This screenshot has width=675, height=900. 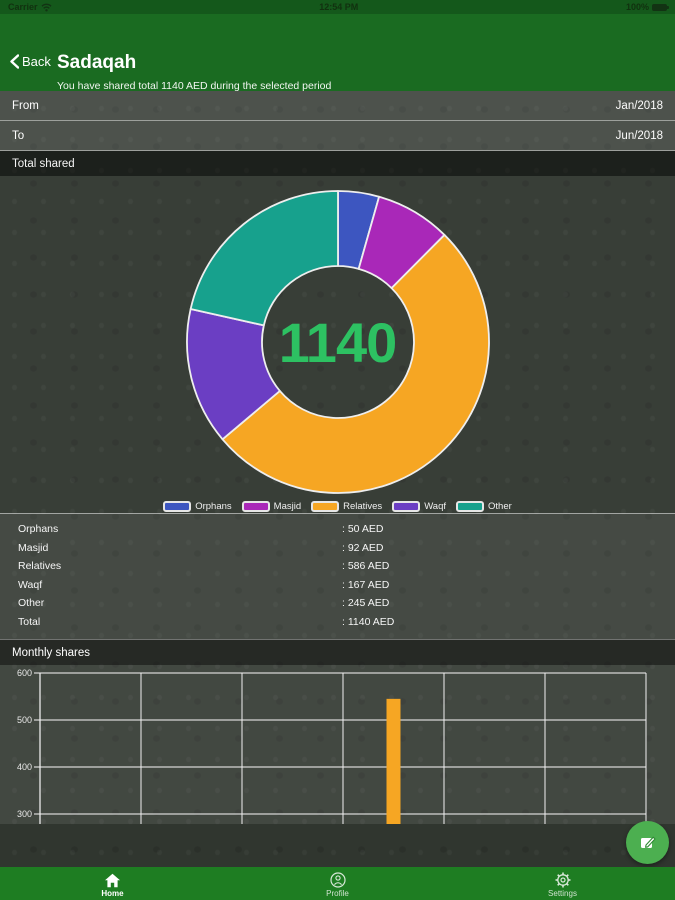 I want to click on legend-item-relatives: Relatives, so click(x=346, y=506).